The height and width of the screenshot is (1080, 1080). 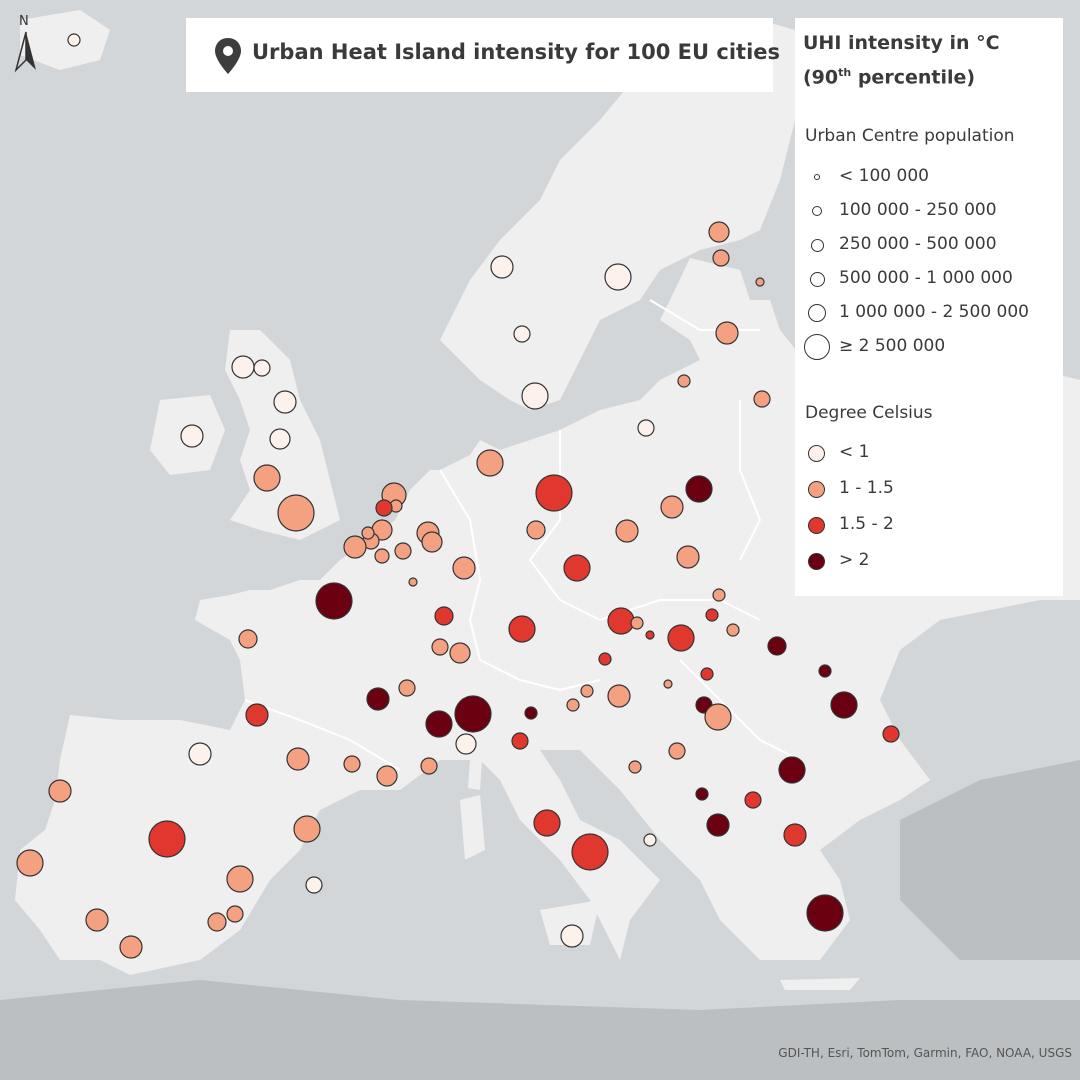 I want to click on legend-population-label: 500 000 - 1 000 000, so click(x=926, y=278).